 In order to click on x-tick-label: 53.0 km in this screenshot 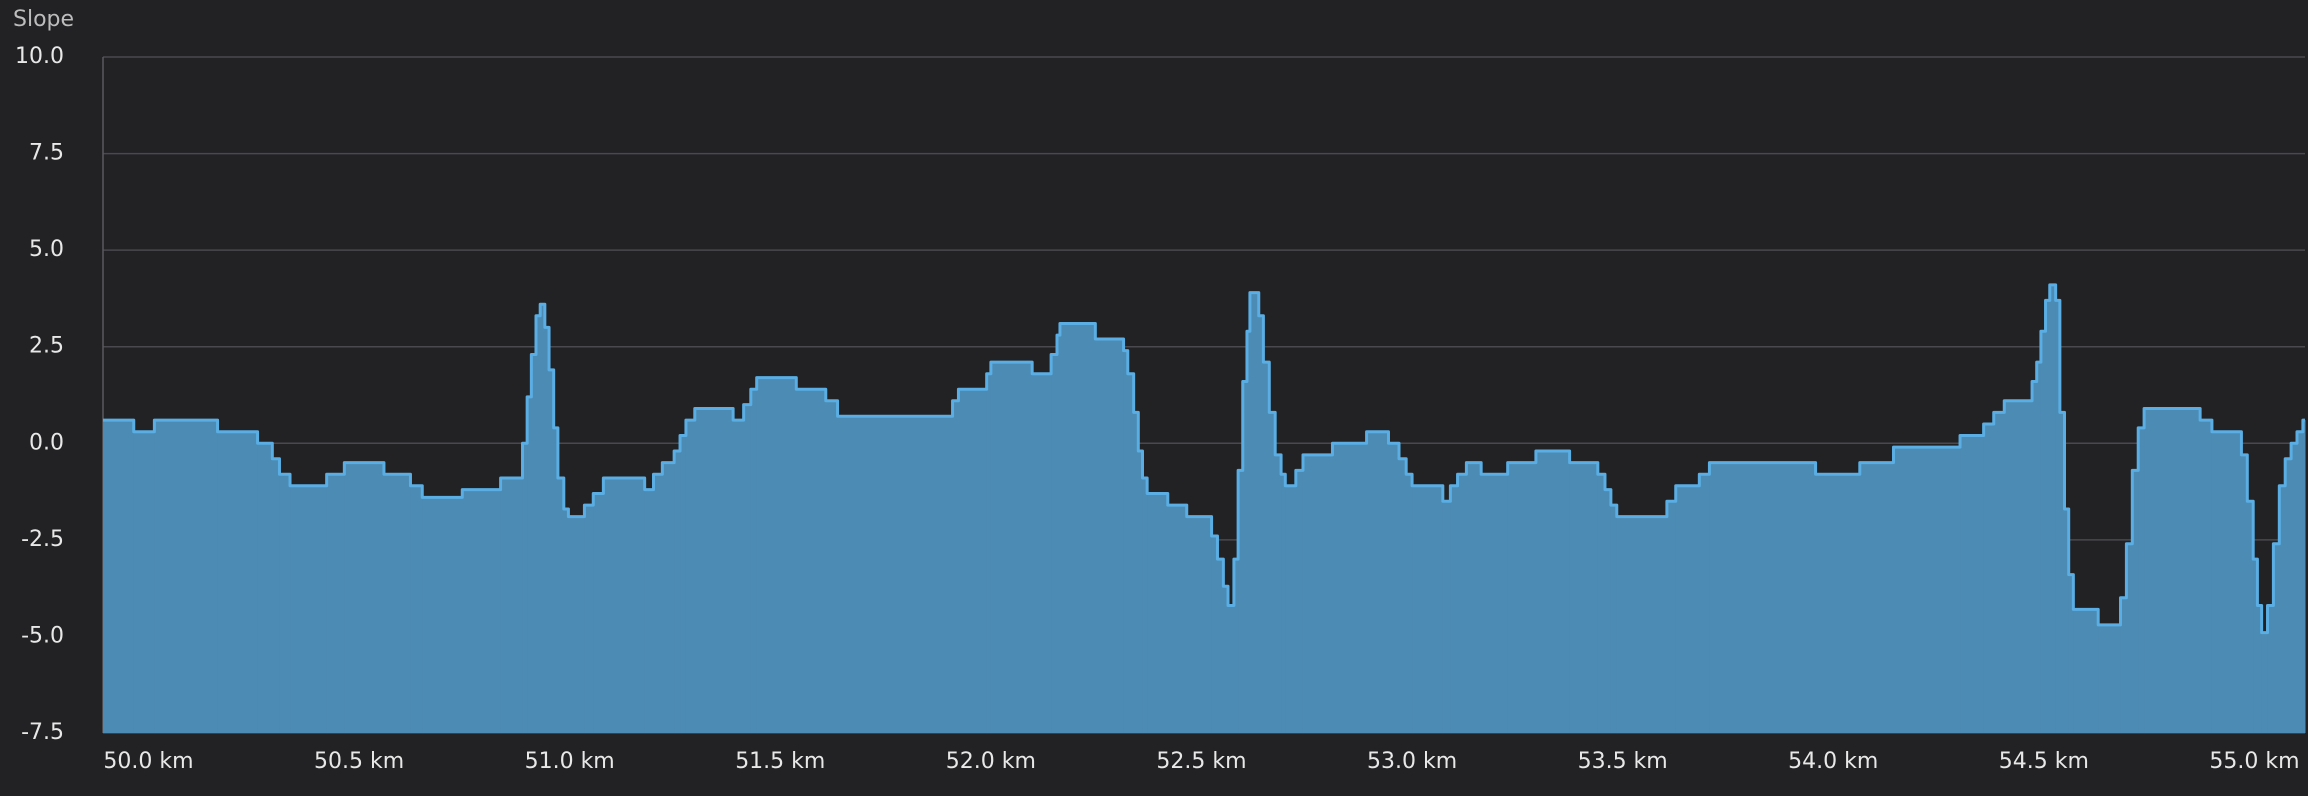, I will do `click(1412, 761)`.